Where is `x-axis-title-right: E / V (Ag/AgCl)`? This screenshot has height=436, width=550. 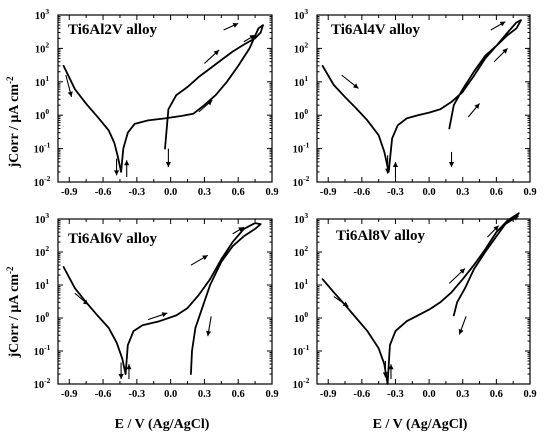 x-axis-title-right: E / V (Ag/AgCl) is located at coordinates (420, 424).